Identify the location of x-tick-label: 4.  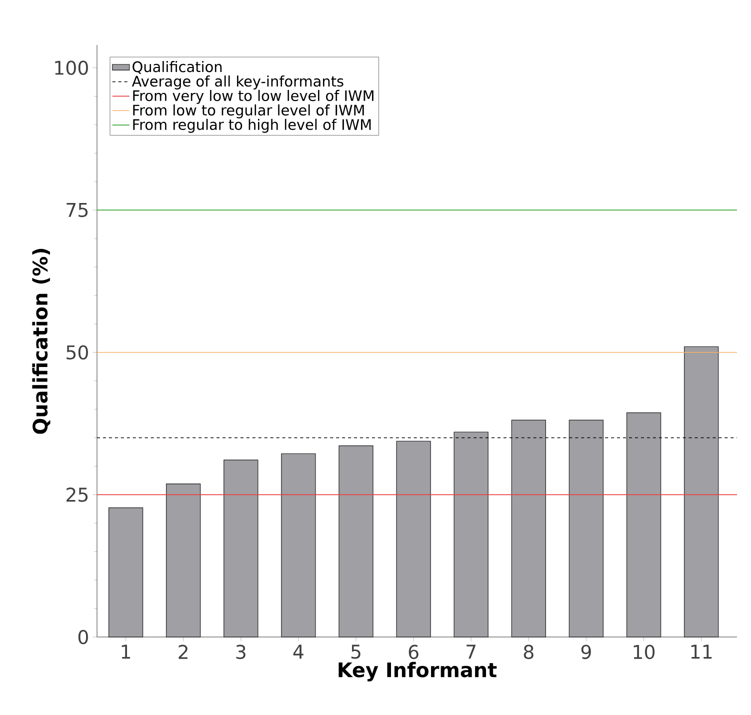
(298, 651).